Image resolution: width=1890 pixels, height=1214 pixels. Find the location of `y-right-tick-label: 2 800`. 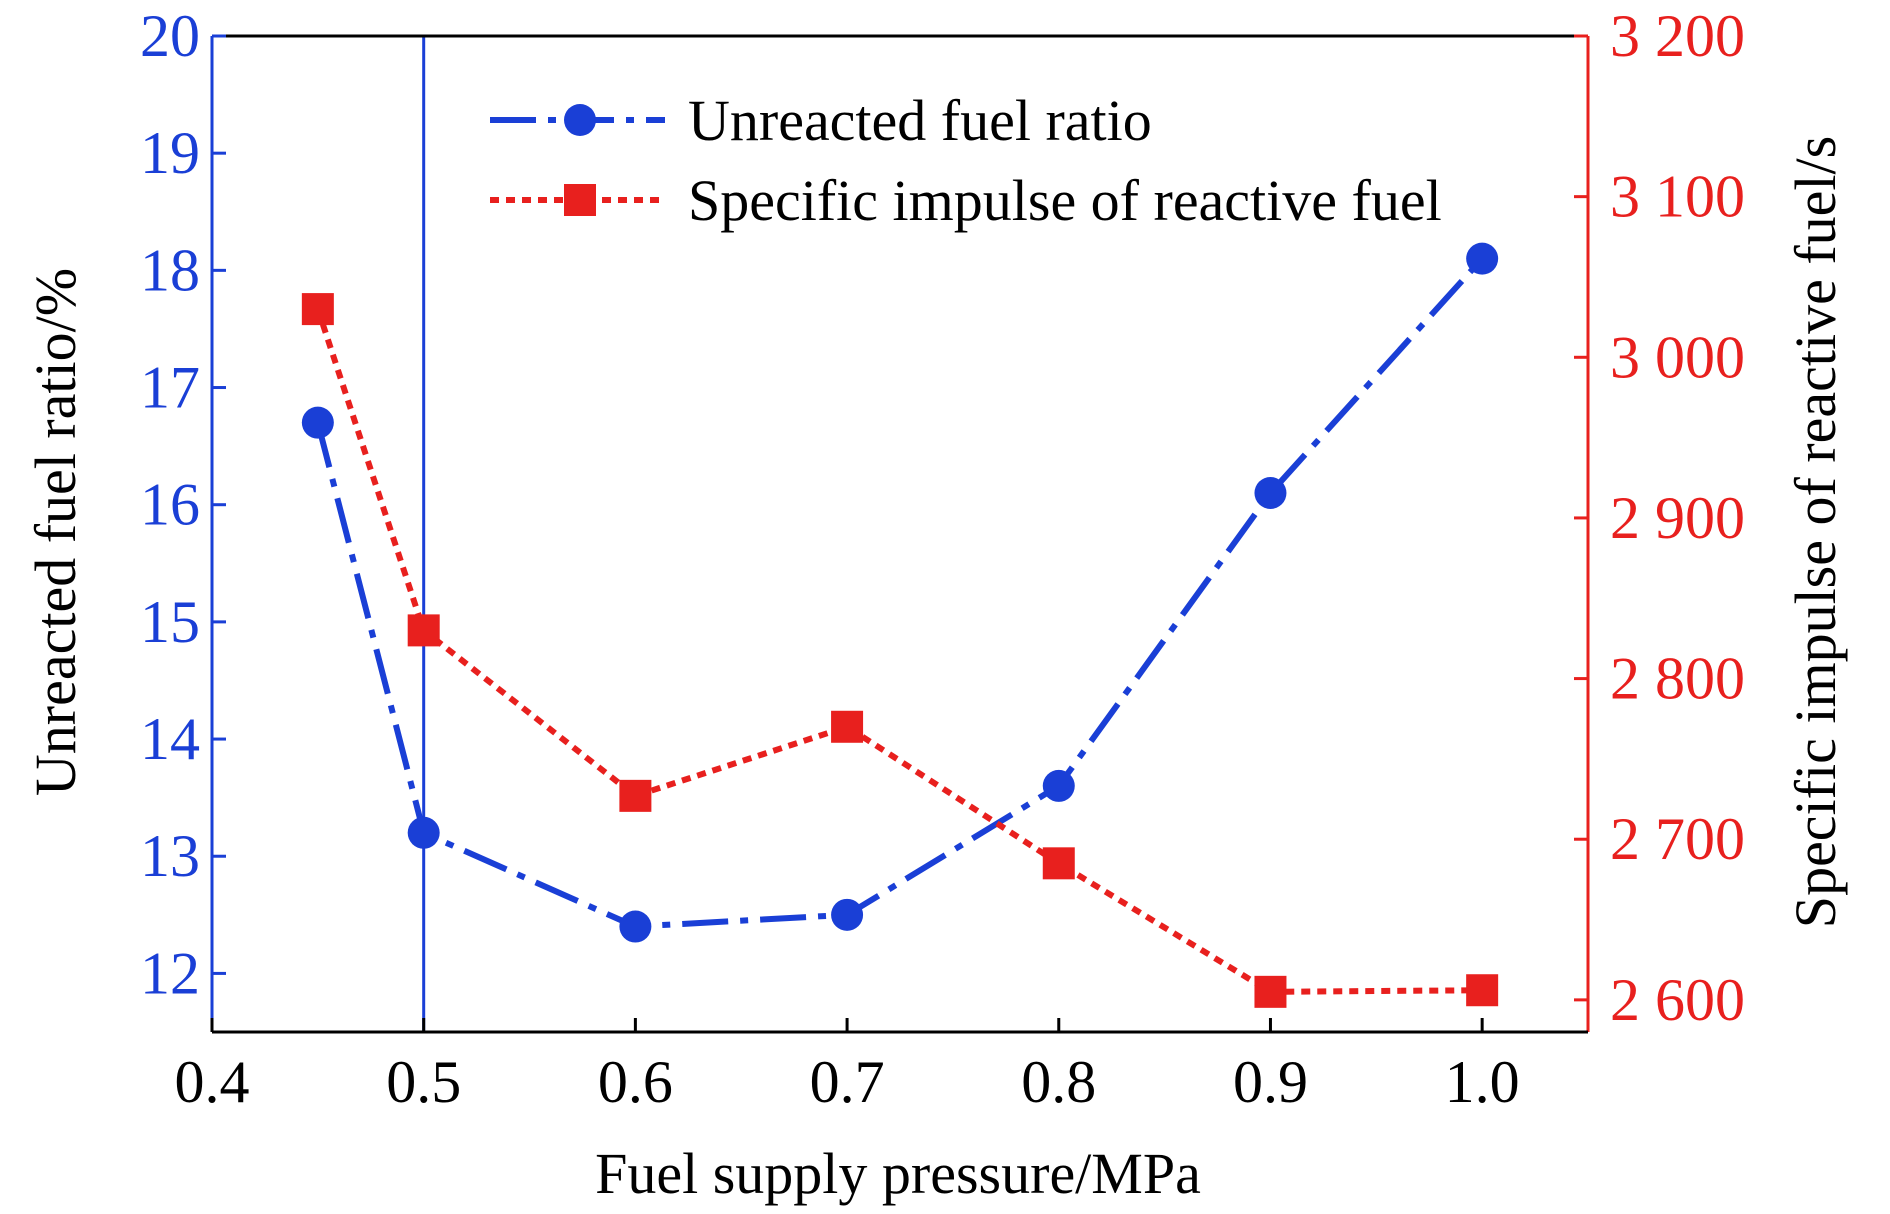

y-right-tick-label: 2 800 is located at coordinates (1677, 679).